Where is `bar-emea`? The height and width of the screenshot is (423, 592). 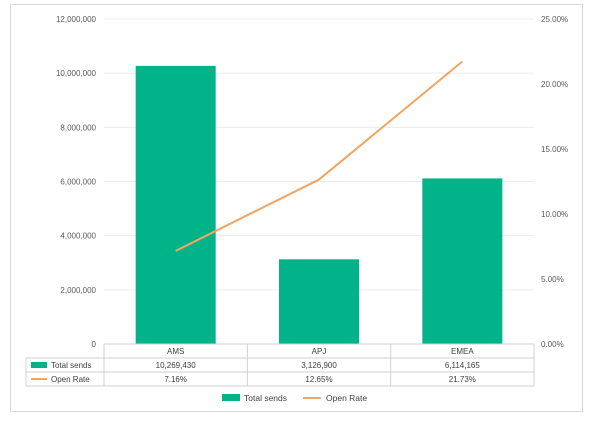
bar-emea is located at coordinates (462, 261).